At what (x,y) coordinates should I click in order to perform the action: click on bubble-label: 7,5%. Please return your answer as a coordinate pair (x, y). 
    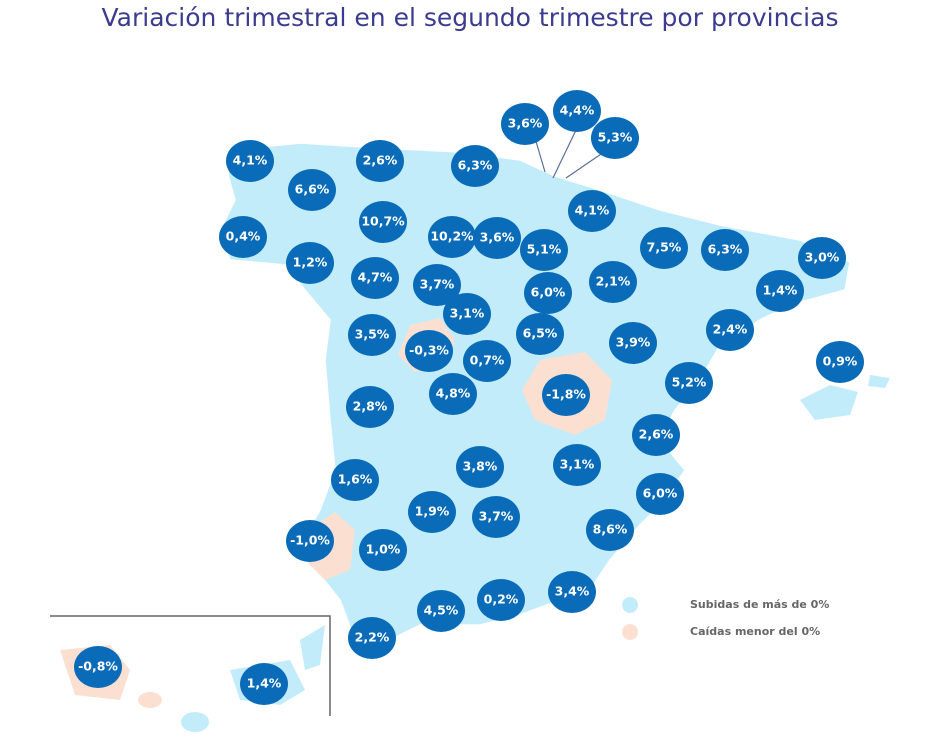
    Looking at the image, I should click on (664, 247).